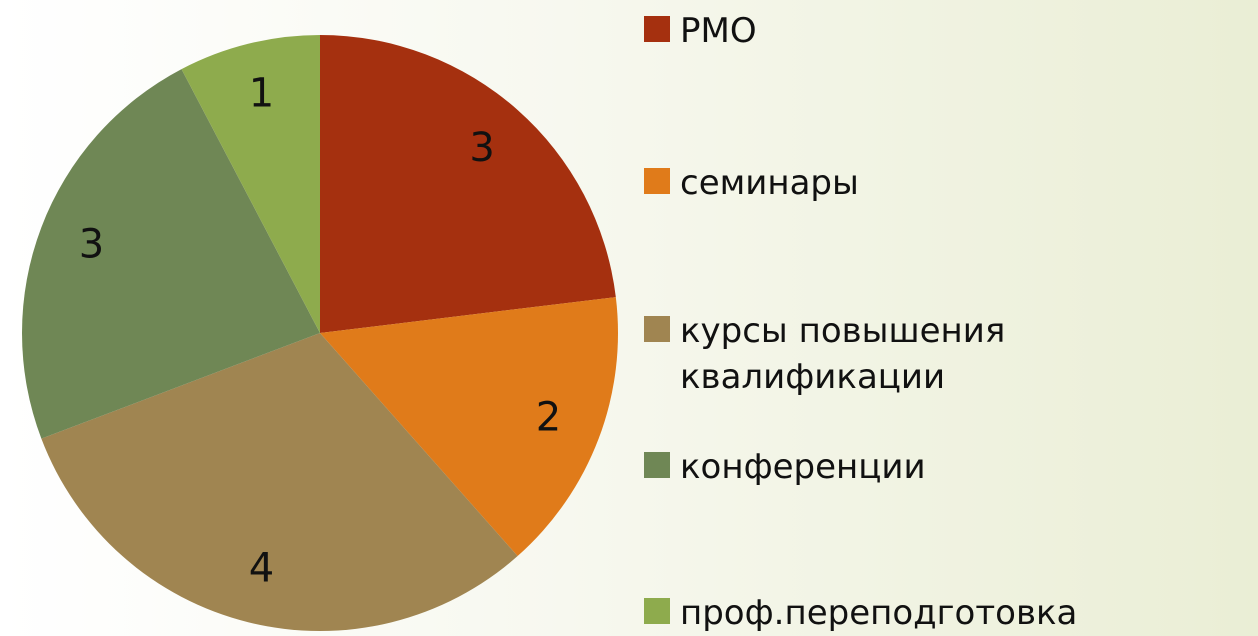 This screenshot has width=1258, height=636. What do you see at coordinates (261, 568) in the screenshot?
I see `data-label: 4` at bounding box center [261, 568].